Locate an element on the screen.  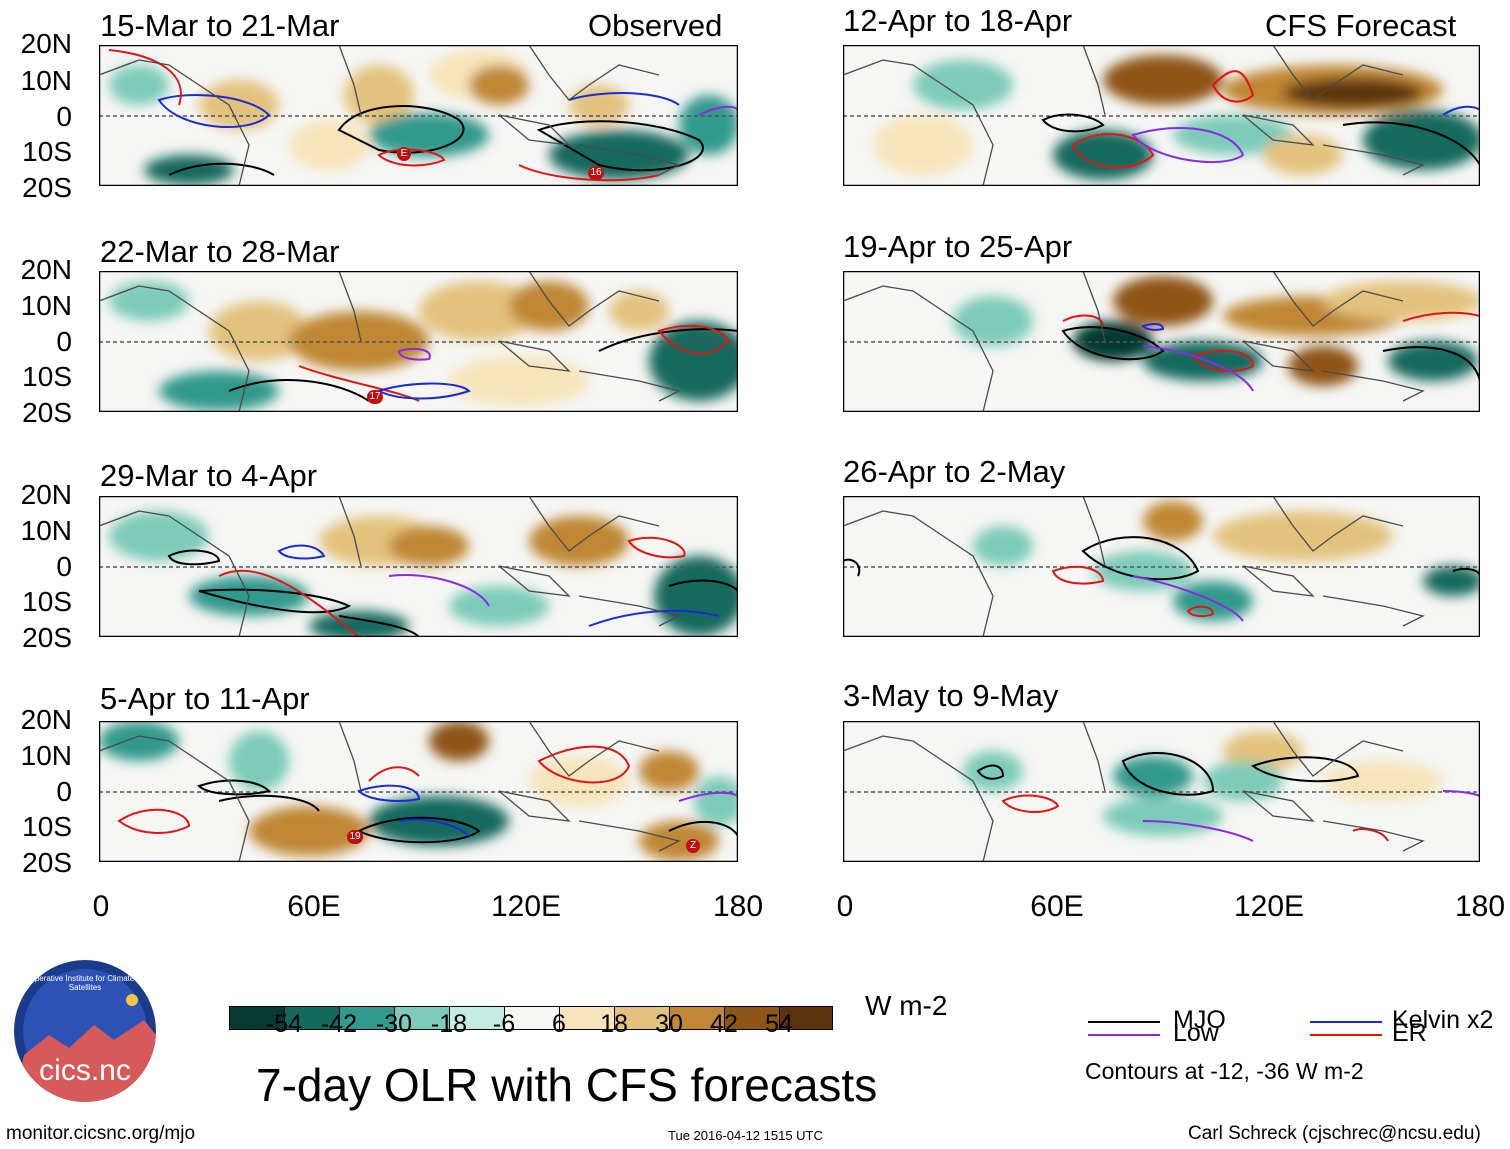
panel-title: 15-Mar to 21-Mar is located at coordinates (220, 25).